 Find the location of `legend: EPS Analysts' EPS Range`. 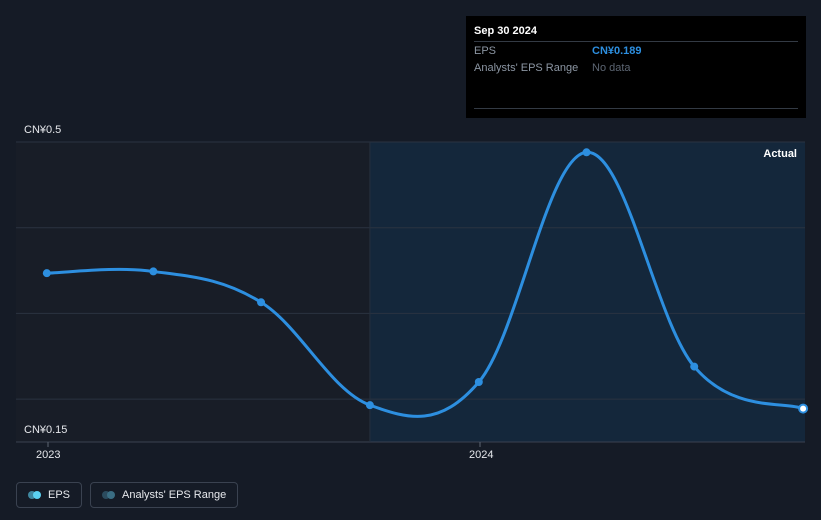

legend: EPS Analysts' EPS Range is located at coordinates (127, 495).